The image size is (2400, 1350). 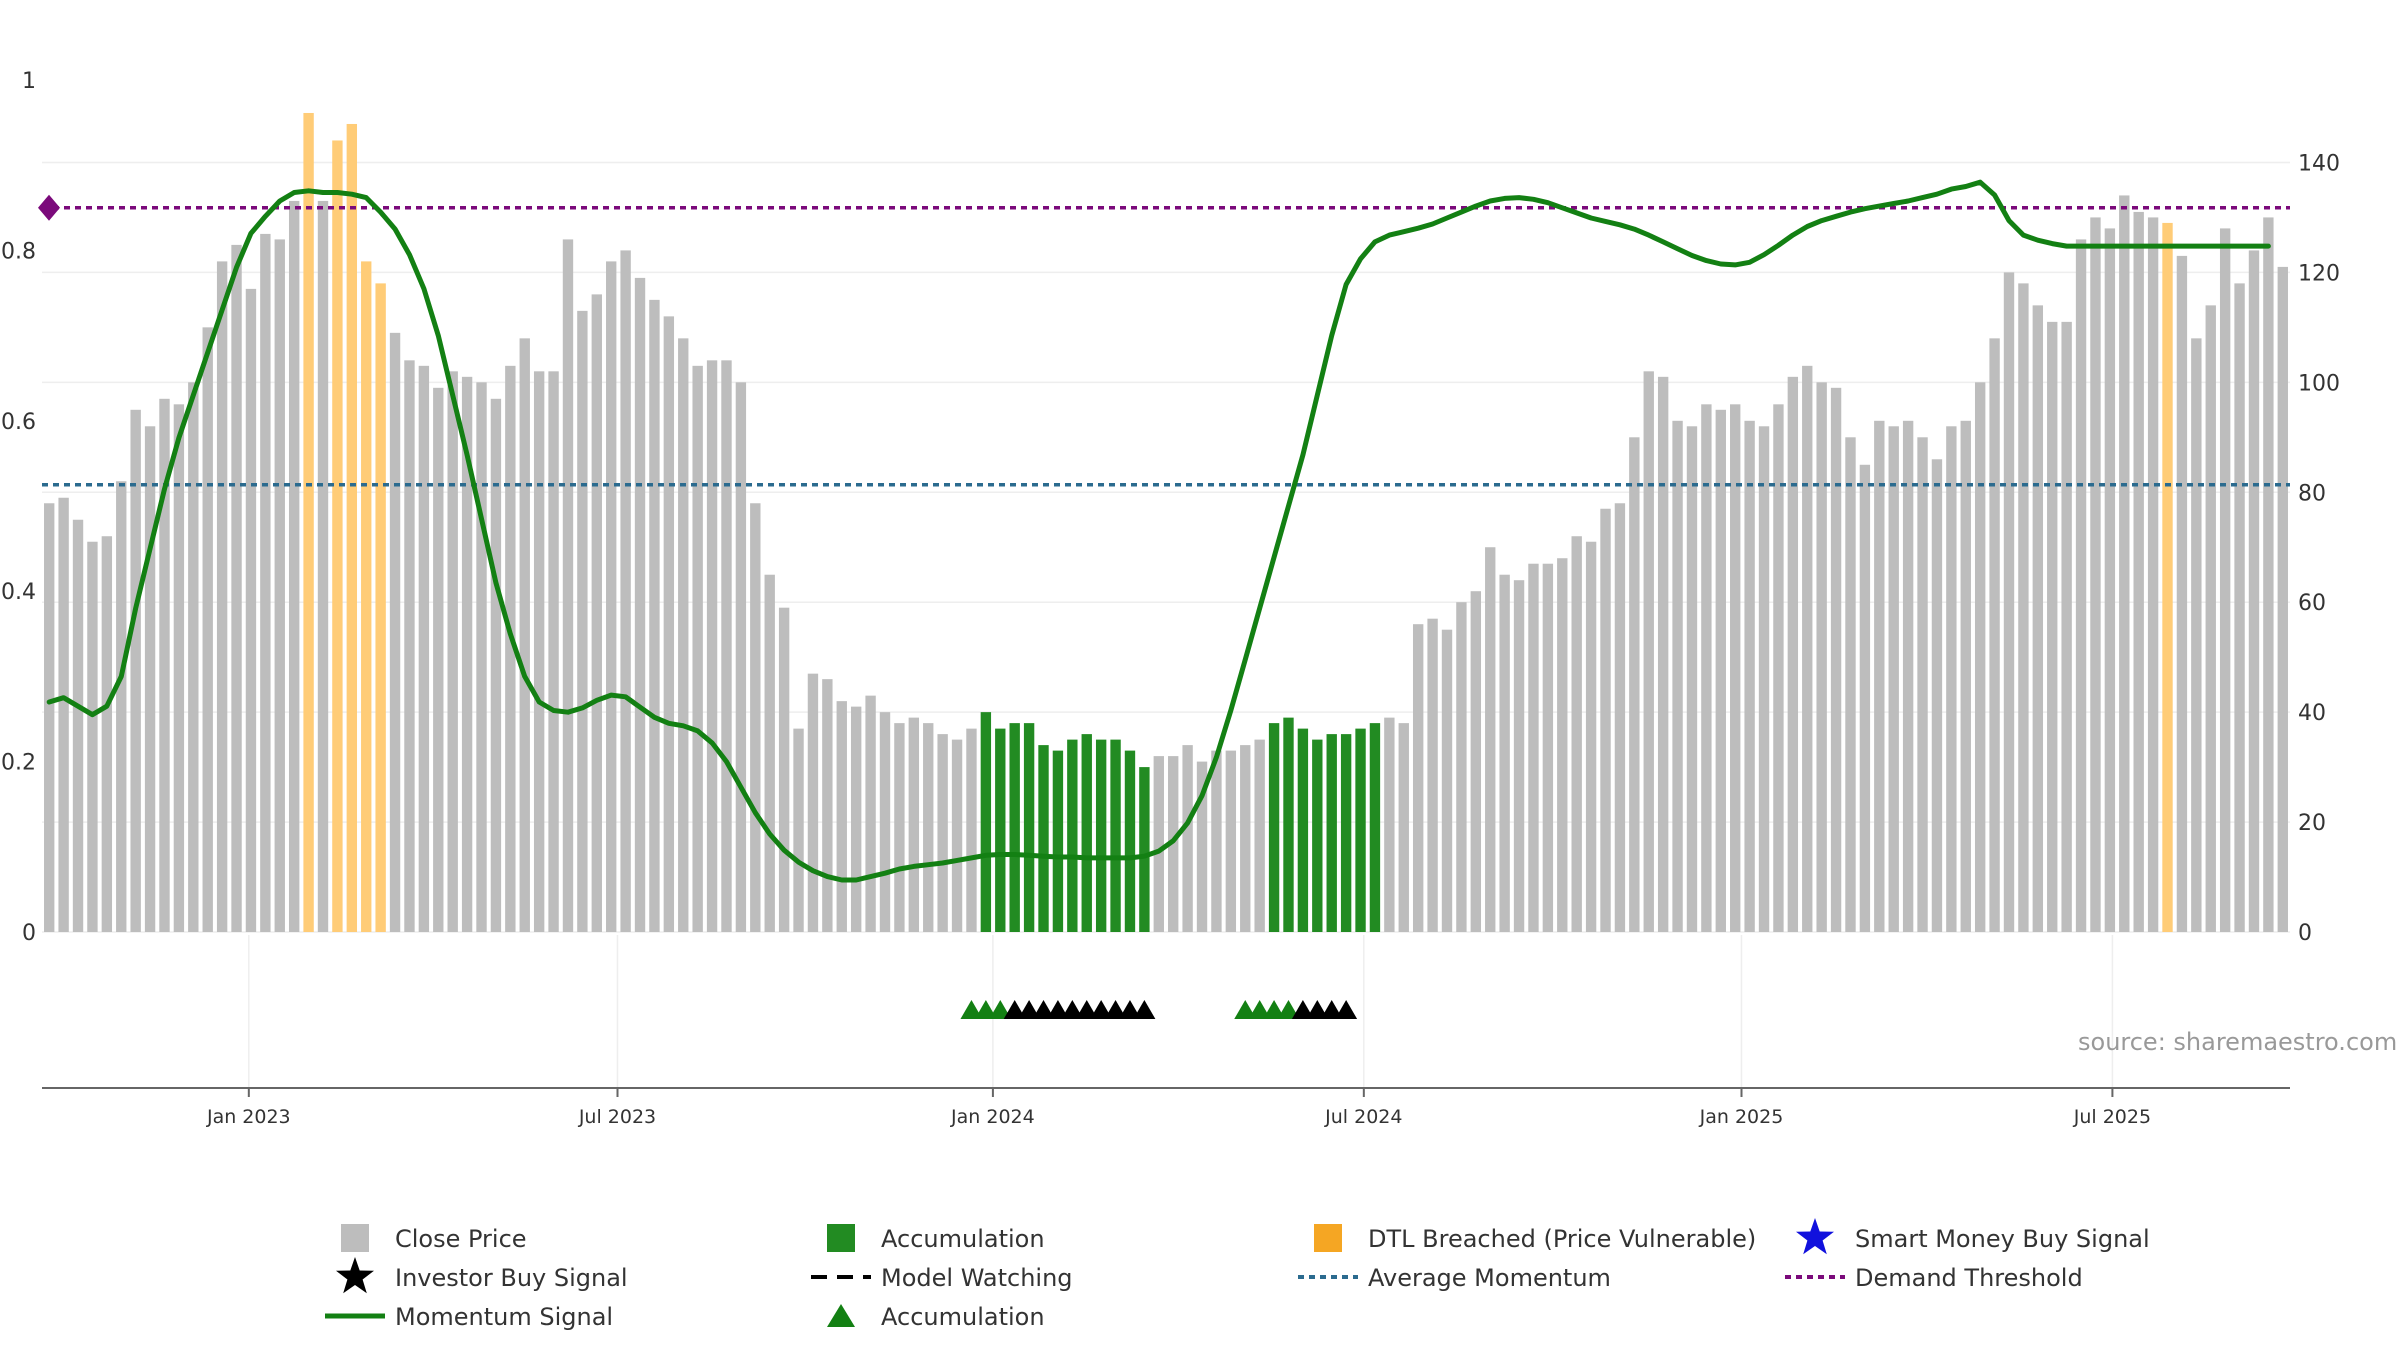 I want to click on accumulation-legend-swatch, so click(x=841, y=1238).